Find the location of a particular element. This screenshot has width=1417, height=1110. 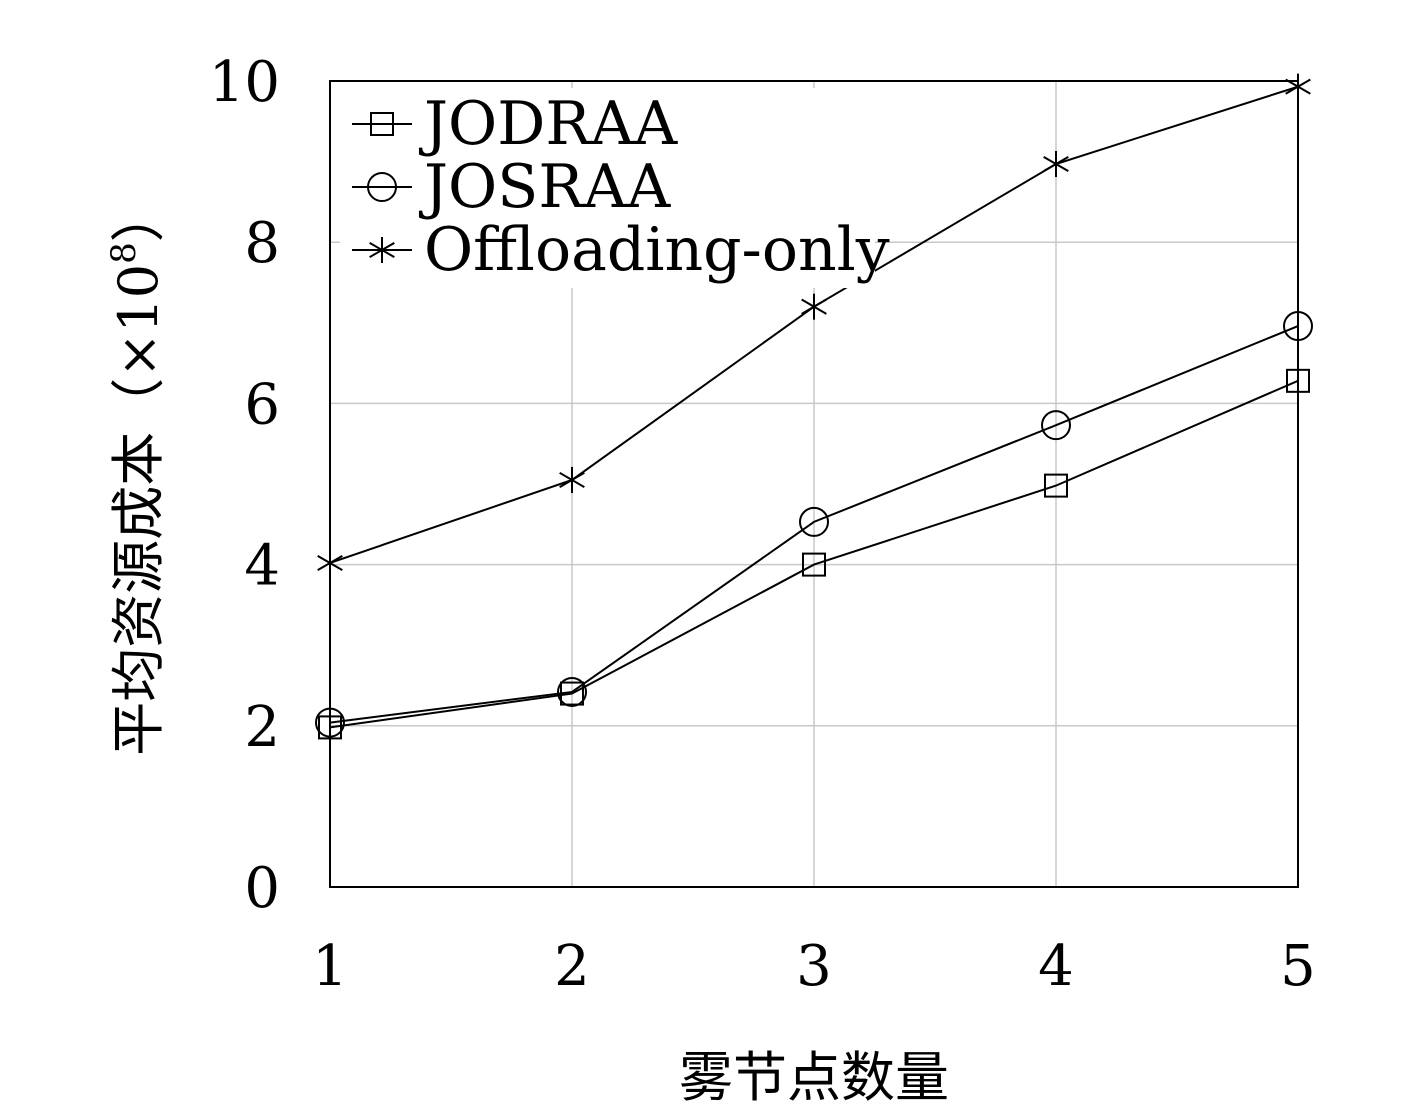

y-tick-label-1: 0 is located at coordinates (262, 888).